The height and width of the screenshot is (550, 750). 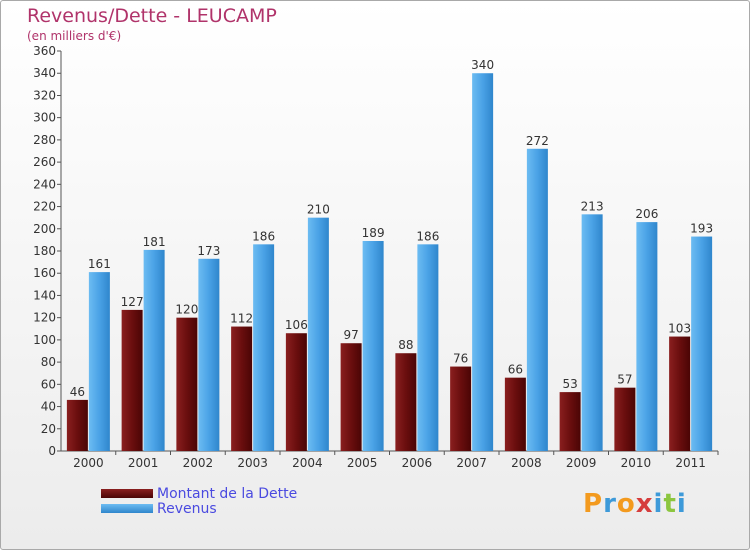 I want to click on bar-revenus-2006, so click(x=428, y=347).